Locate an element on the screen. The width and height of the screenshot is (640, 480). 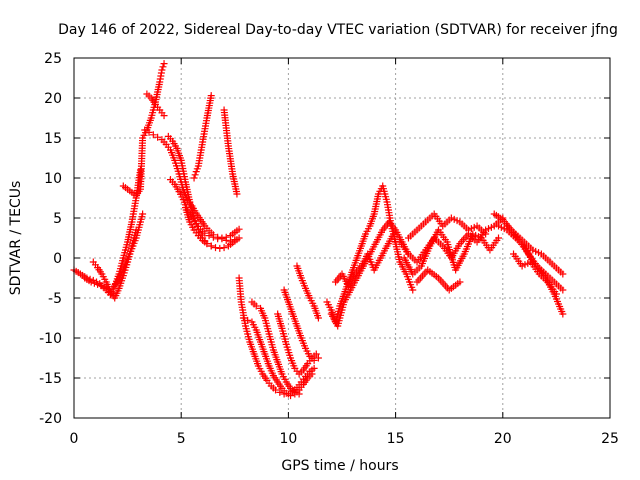
x-tick-label: 20 is located at coordinates (503, 439).